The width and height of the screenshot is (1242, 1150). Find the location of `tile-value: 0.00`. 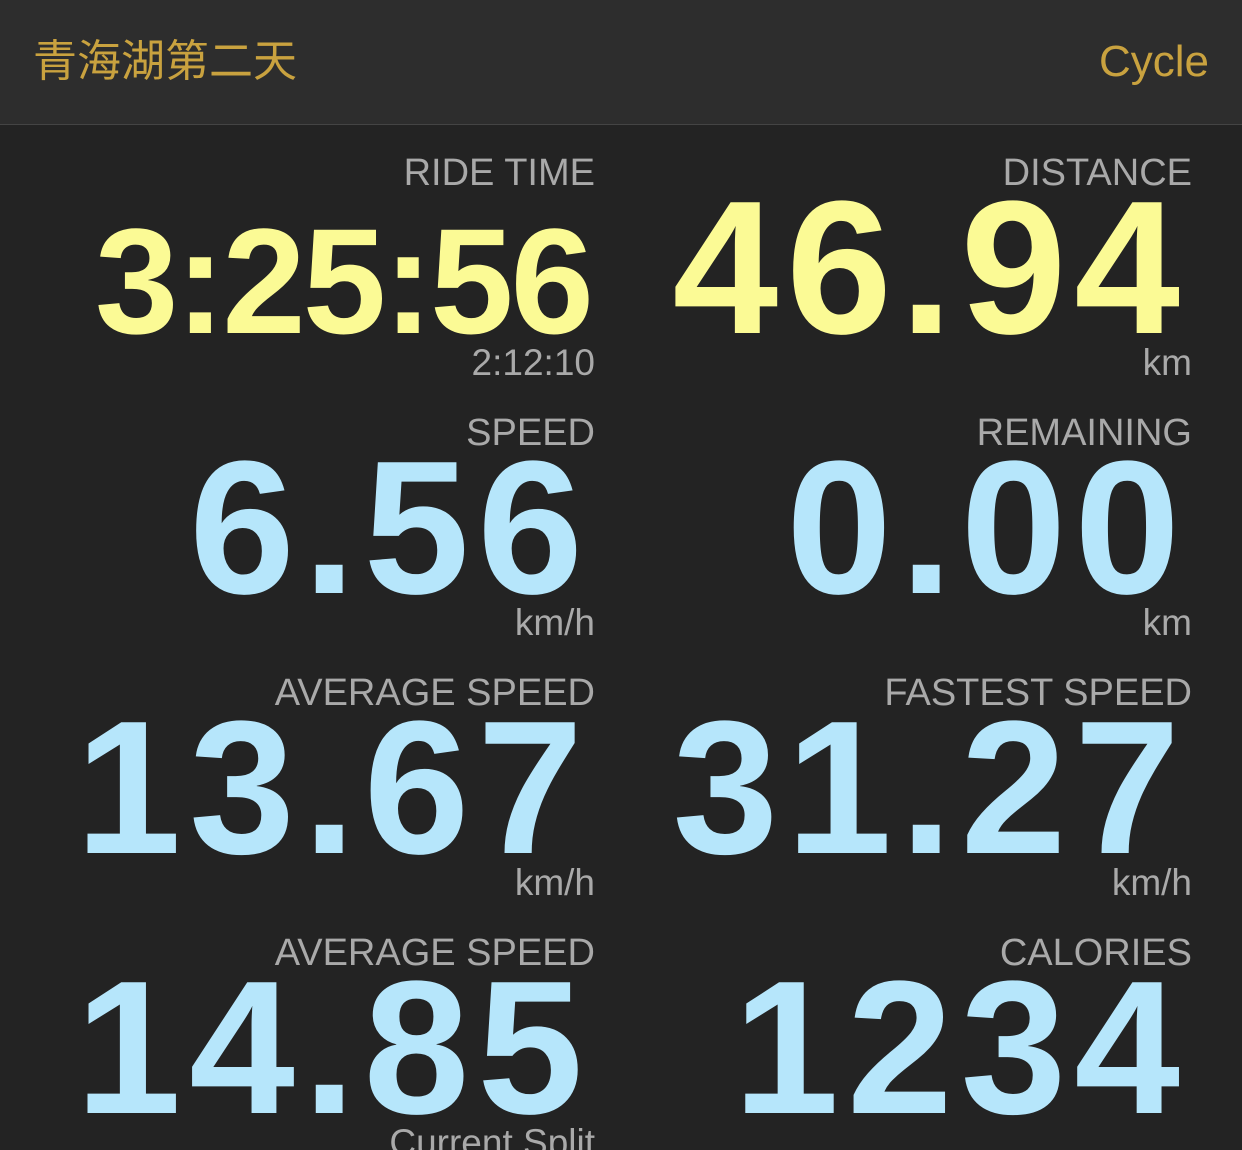

tile-value: 0.00 is located at coordinates (987, 528).